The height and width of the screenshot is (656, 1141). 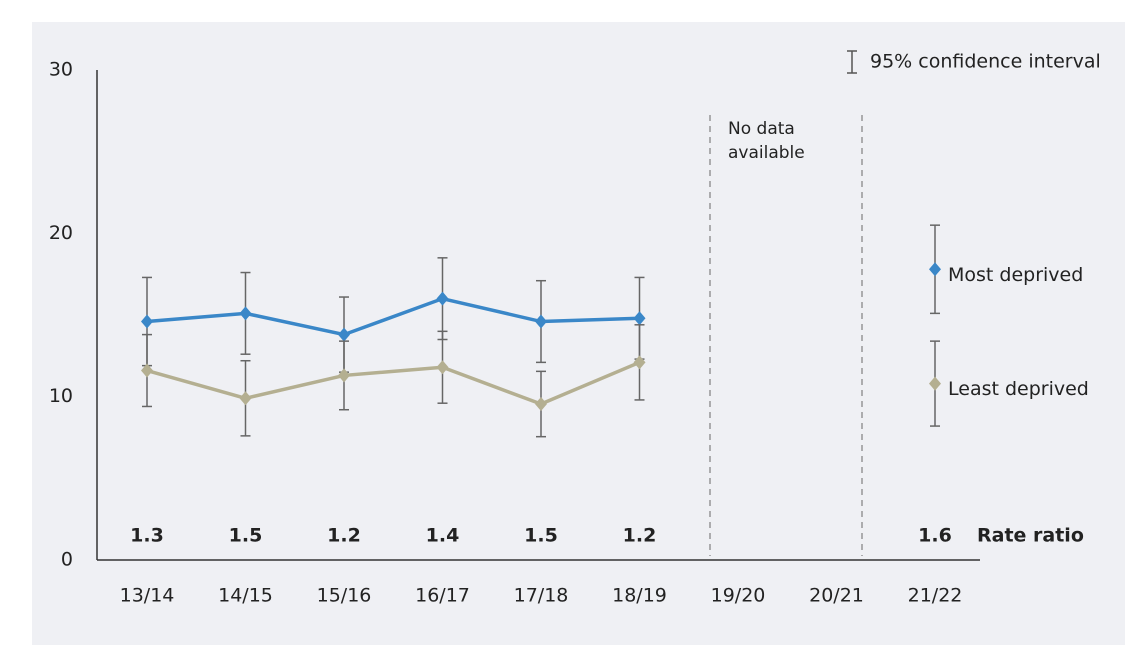 I want to click on legend-label: Most deprived, so click(x=1015, y=275).